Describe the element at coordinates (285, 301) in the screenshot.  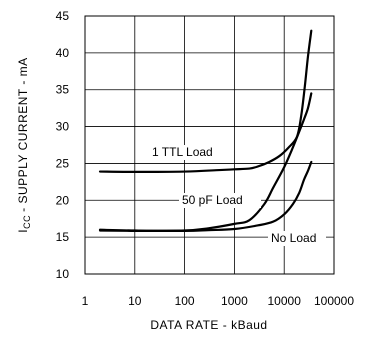
I see `x-tick-label: 10000` at that location.